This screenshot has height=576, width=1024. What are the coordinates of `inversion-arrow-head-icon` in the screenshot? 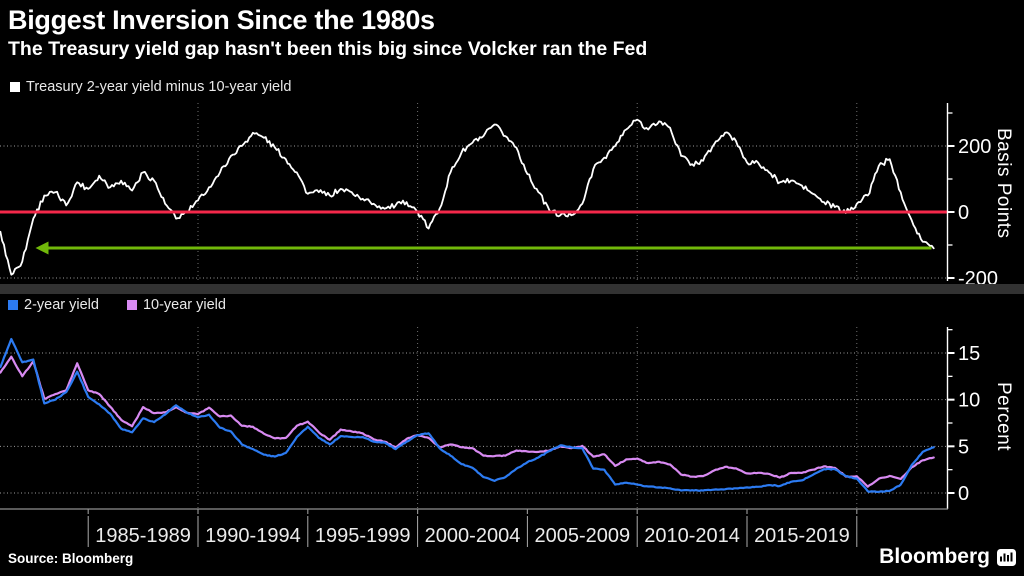 It's located at (42, 248).